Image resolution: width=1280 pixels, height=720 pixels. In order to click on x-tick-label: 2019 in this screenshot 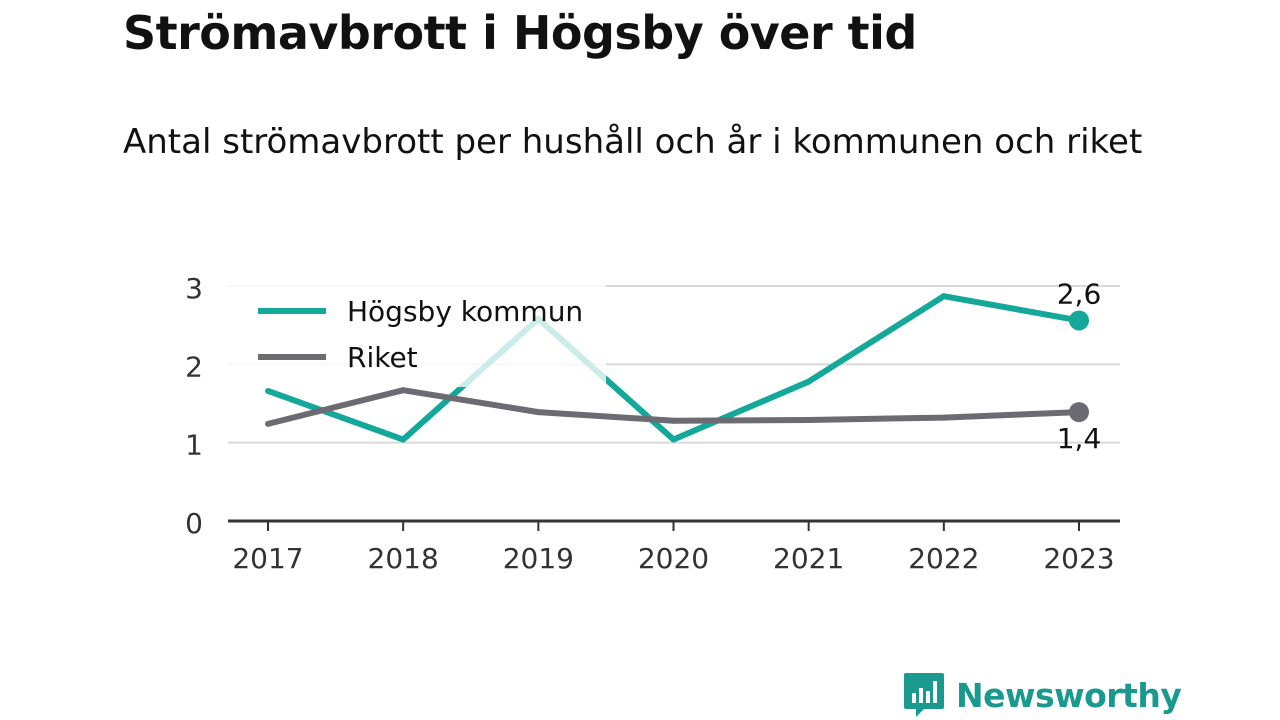, I will do `click(538, 558)`.